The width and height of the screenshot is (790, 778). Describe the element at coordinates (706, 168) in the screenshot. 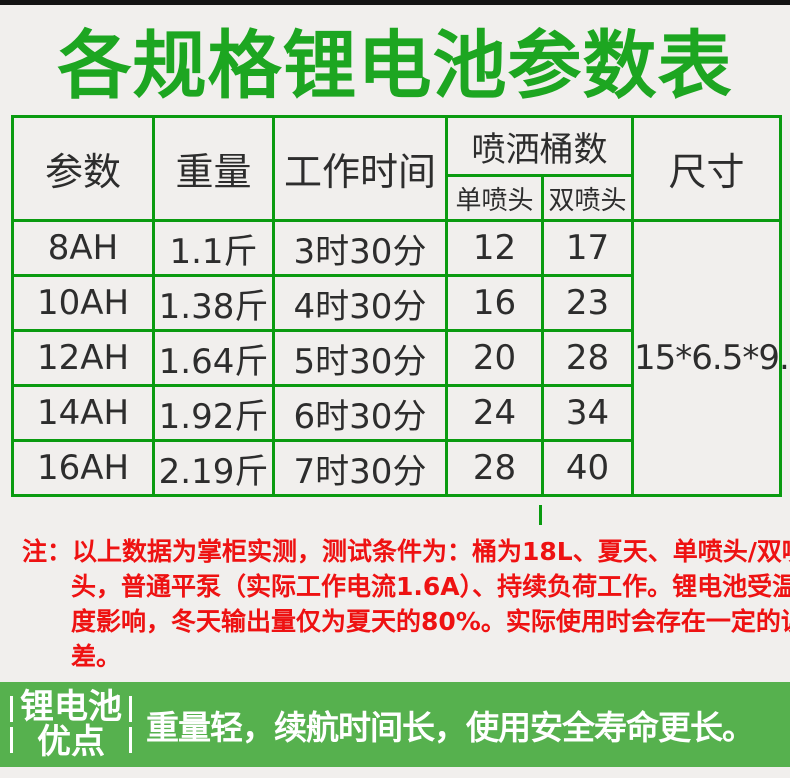

I see `col-header-size: 尺寸` at that location.